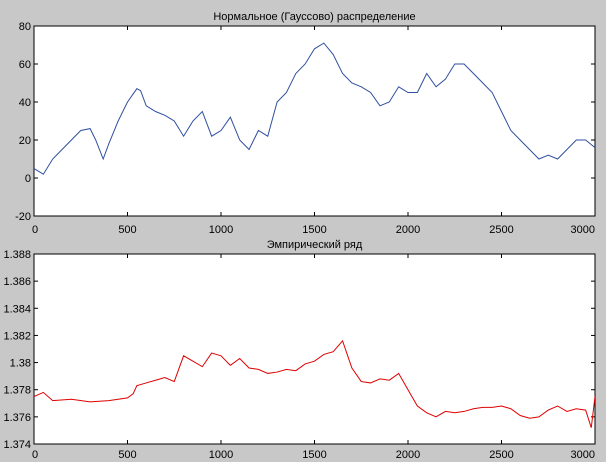 The image size is (606, 462). What do you see at coordinates (314, 17) in the screenshot?
I see `chart-title: Нормальное (Гауссово) распределение` at bounding box center [314, 17].